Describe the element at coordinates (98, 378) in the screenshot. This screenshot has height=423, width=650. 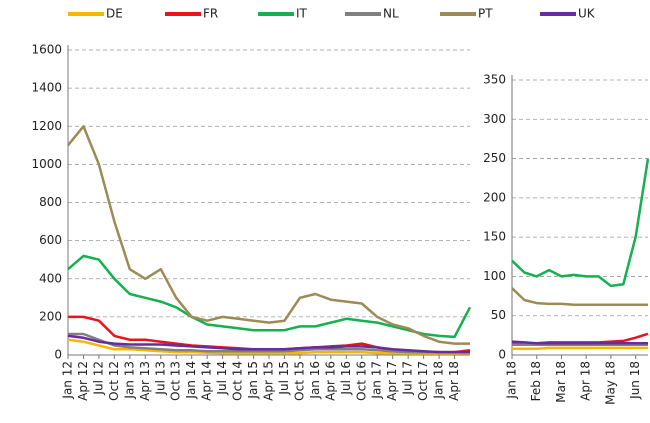
I see `x-tick-label: Jul 12` at that location.